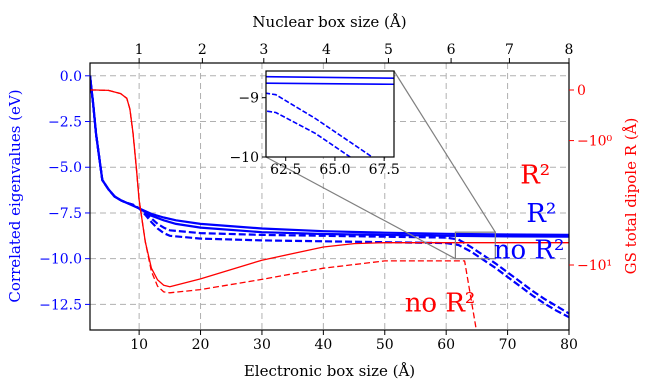  What do you see at coordinates (451, 50) in the screenshot?
I see `top-tick-label: 6` at bounding box center [451, 50].